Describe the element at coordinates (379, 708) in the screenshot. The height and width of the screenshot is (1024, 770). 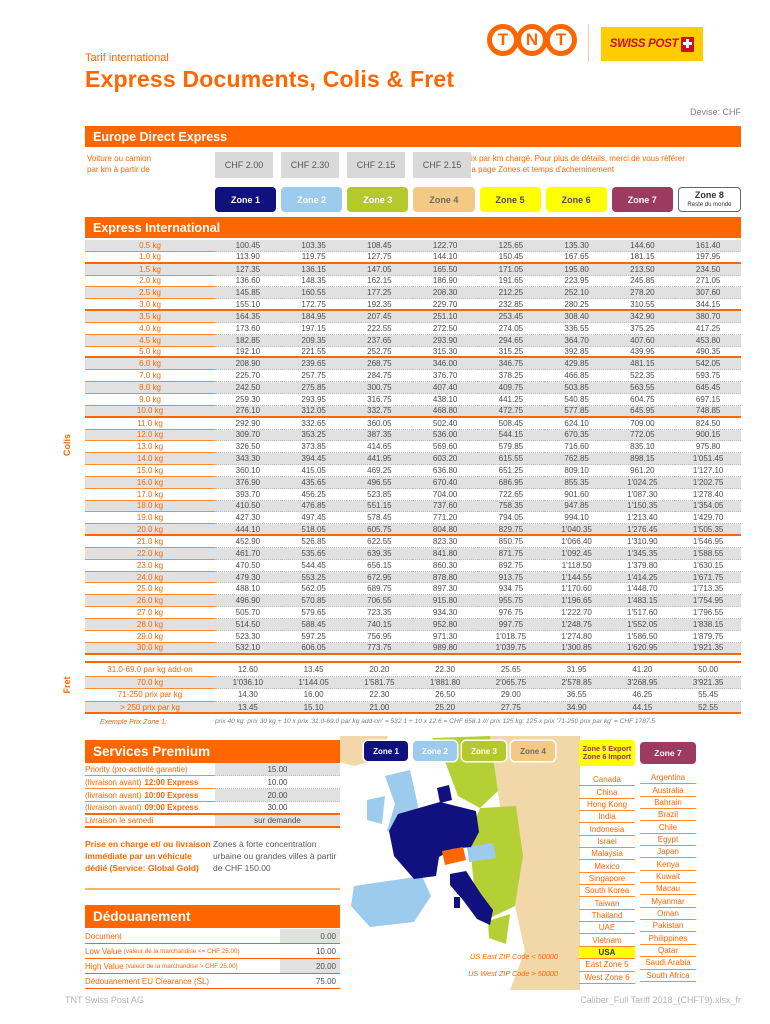
I see `price-cell: 21.00` at that location.